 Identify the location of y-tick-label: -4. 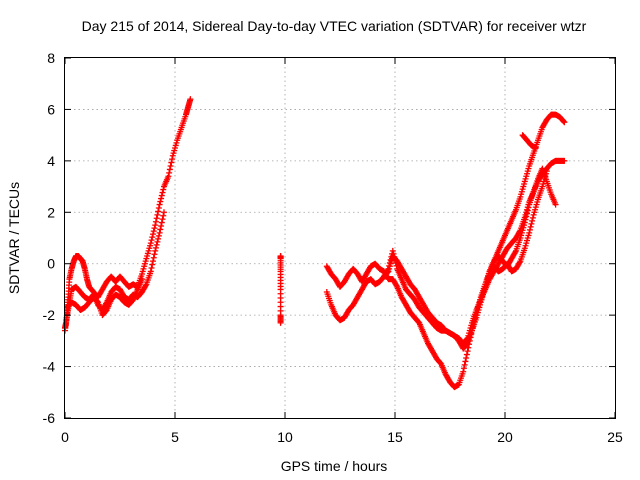
(49, 367).